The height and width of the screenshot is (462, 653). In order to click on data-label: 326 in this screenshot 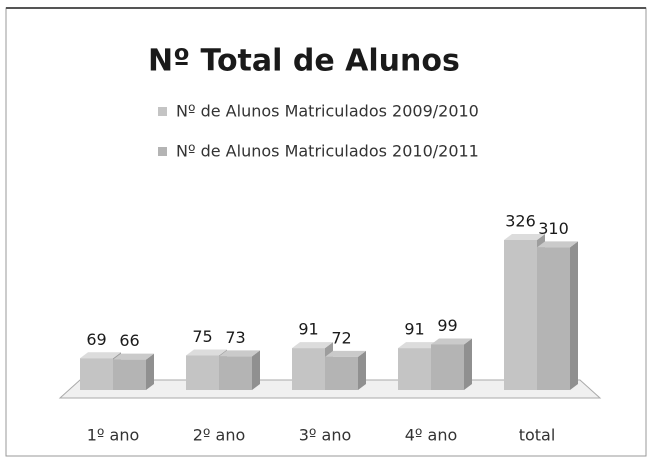, I will do `click(520, 221)`.